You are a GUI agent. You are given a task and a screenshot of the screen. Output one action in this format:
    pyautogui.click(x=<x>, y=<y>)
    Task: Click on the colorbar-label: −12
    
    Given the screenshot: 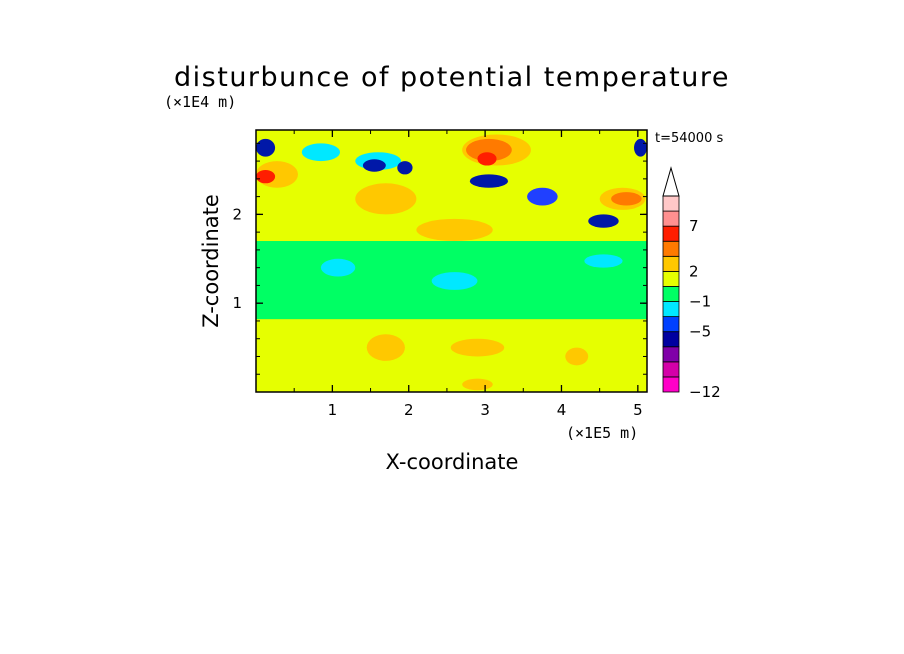 What is the action you would take?
    pyautogui.click(x=705, y=392)
    